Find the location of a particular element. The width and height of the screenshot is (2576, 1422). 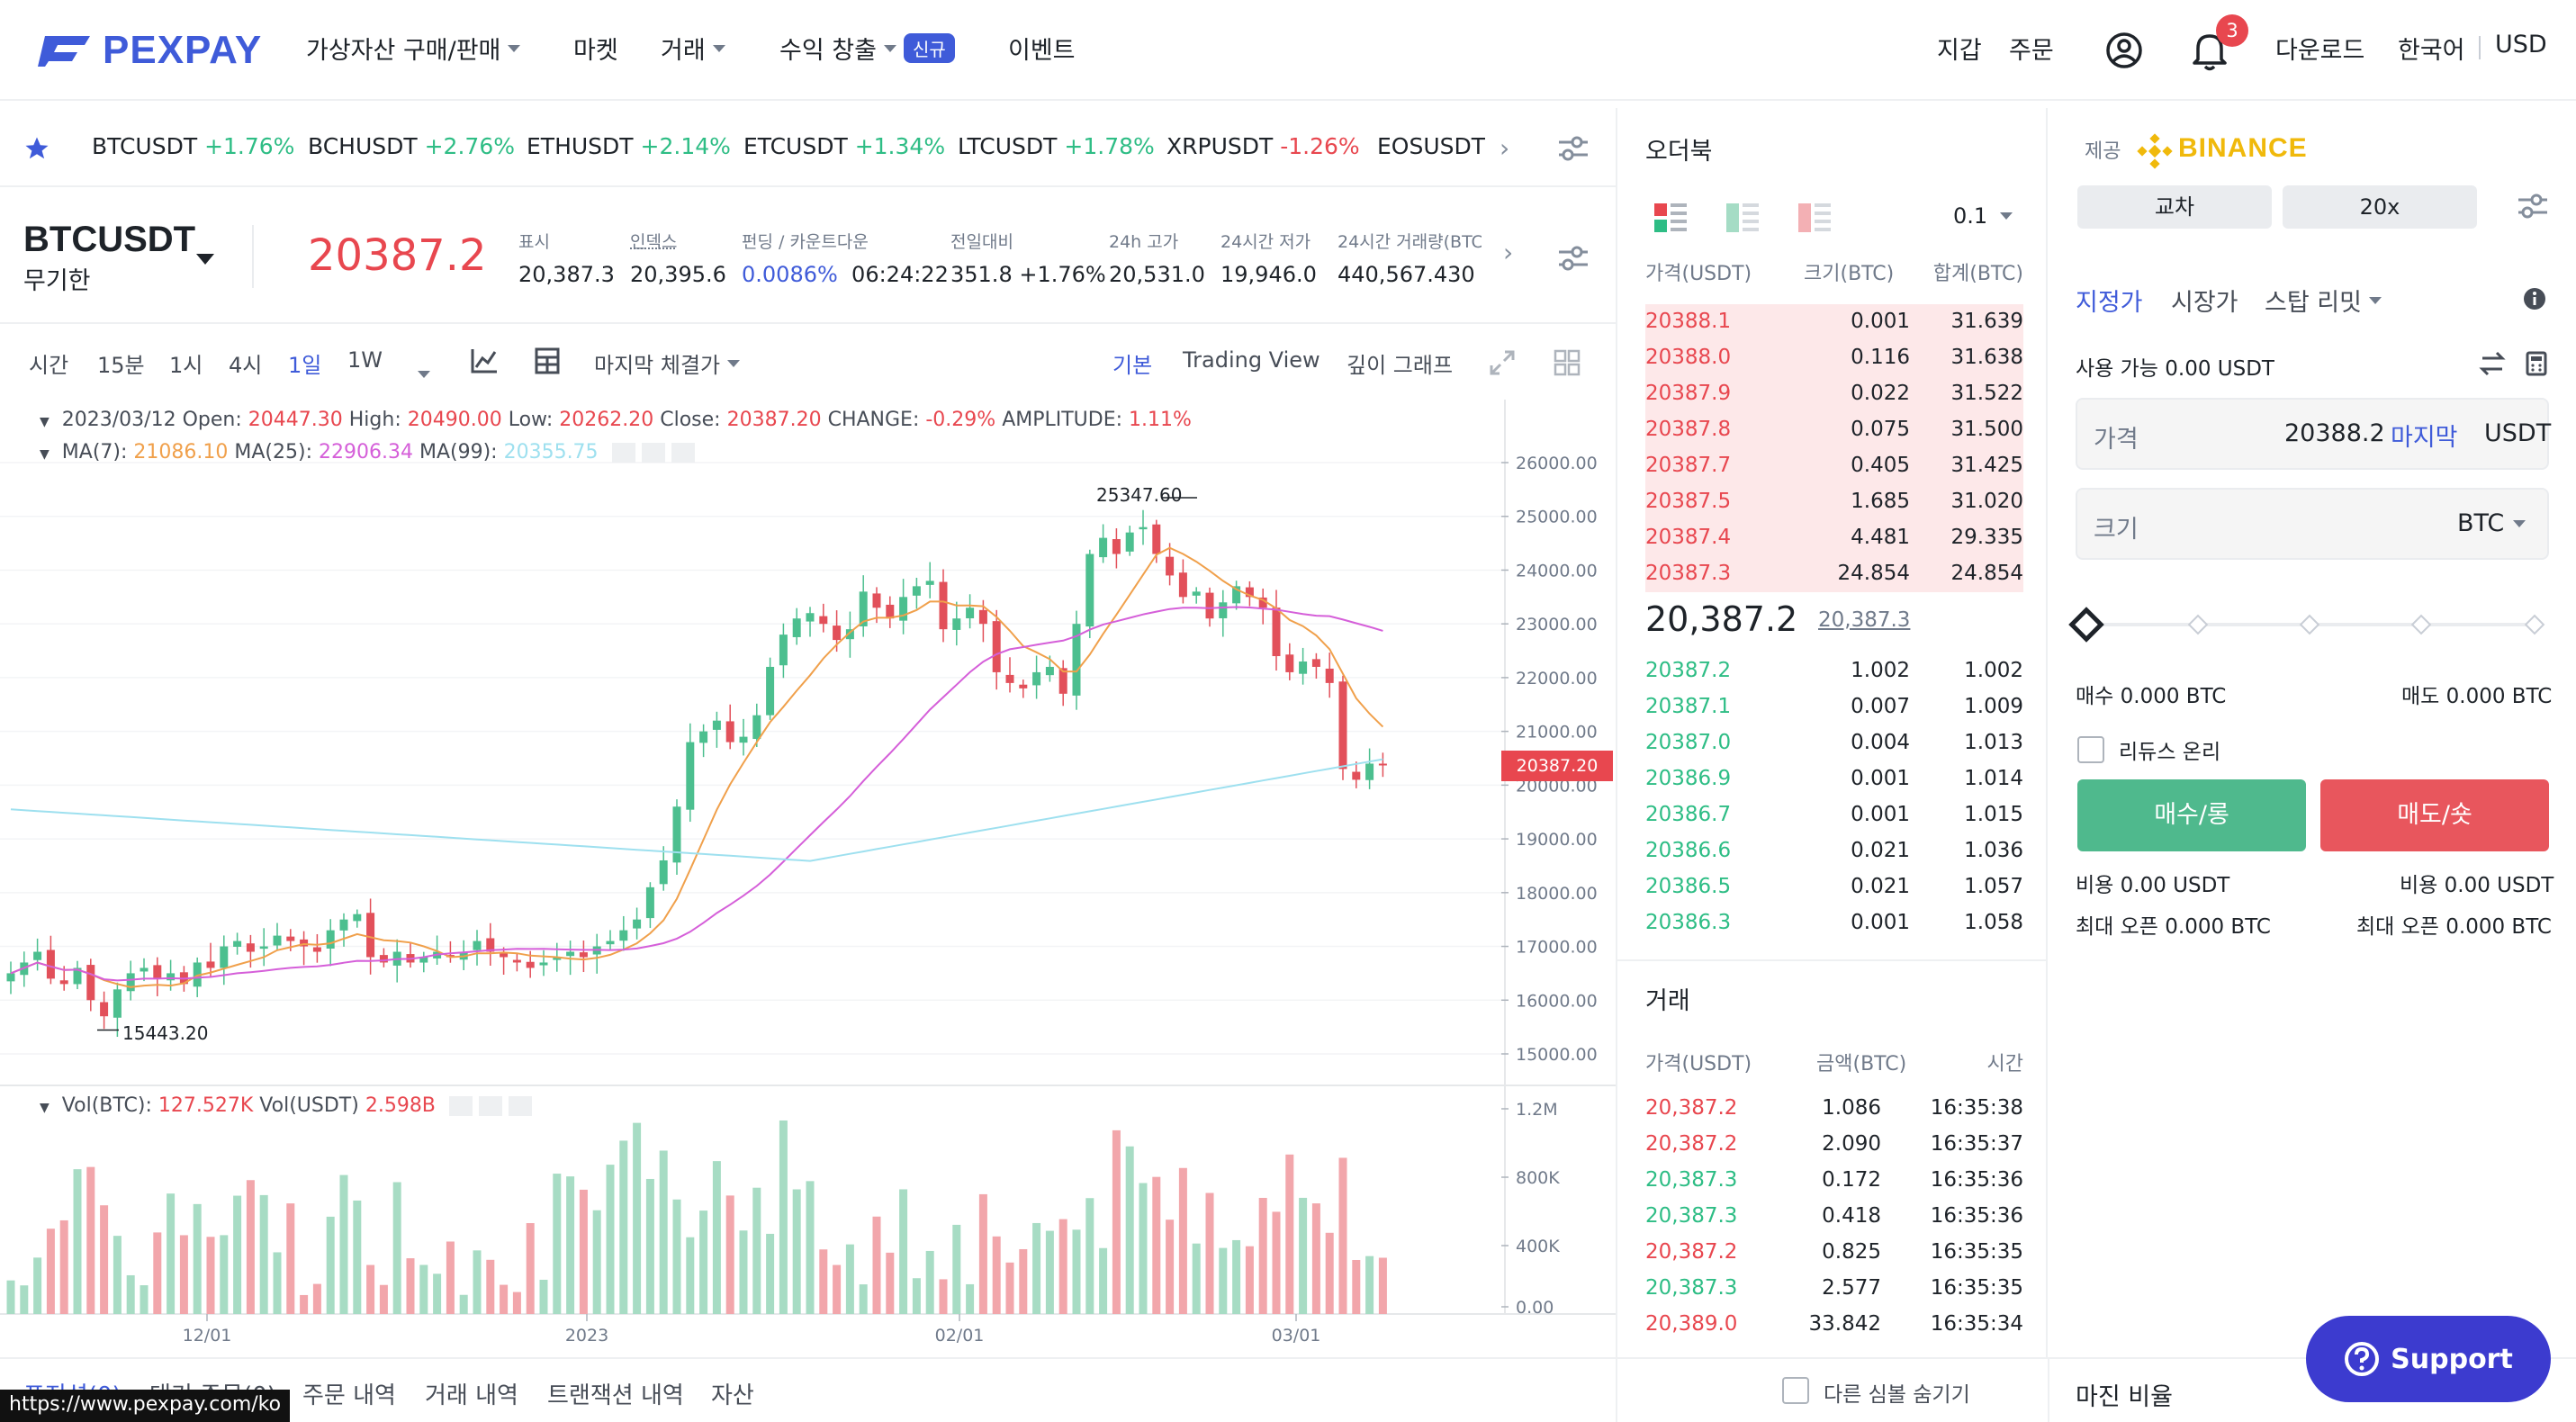

last-trade-select: 마지막 체결가 is located at coordinates (667, 363).